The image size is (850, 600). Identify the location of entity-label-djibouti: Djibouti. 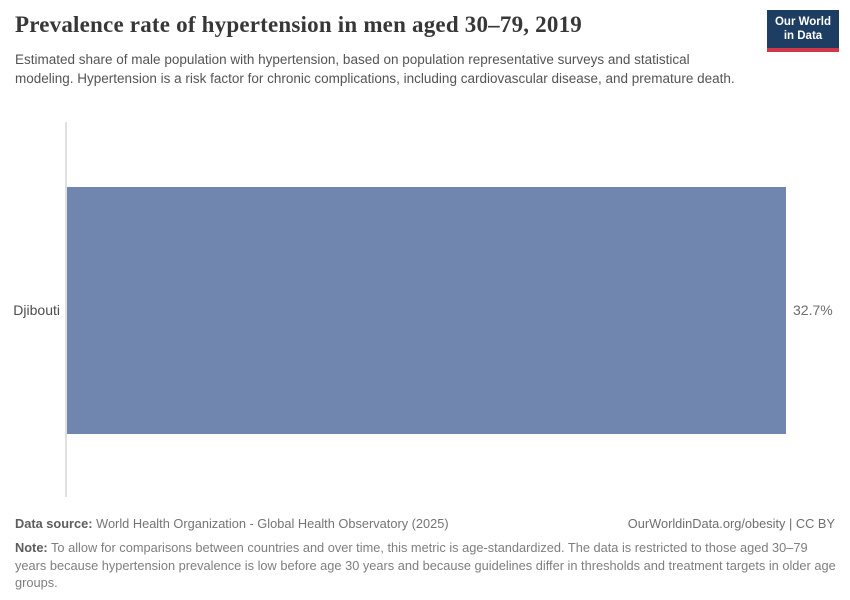
(36, 310).